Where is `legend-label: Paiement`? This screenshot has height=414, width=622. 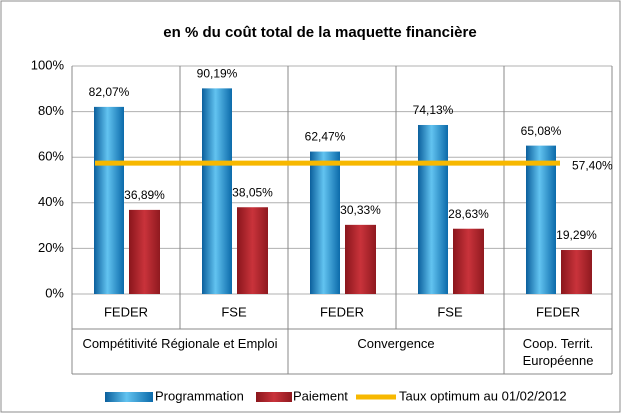 legend-label: Paiement is located at coordinates (320, 395).